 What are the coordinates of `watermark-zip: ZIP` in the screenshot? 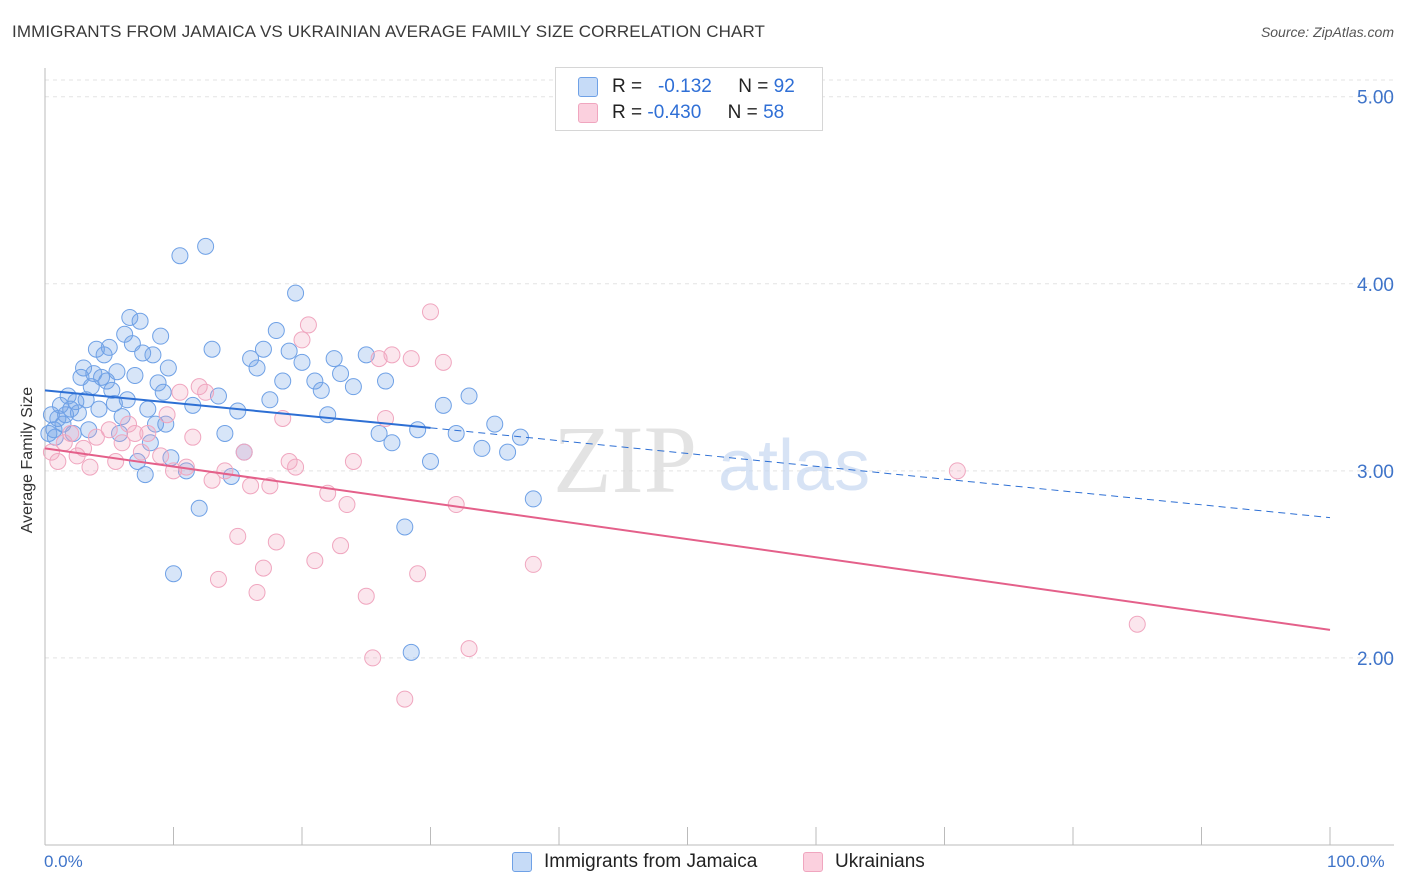 It's located at (625, 459).